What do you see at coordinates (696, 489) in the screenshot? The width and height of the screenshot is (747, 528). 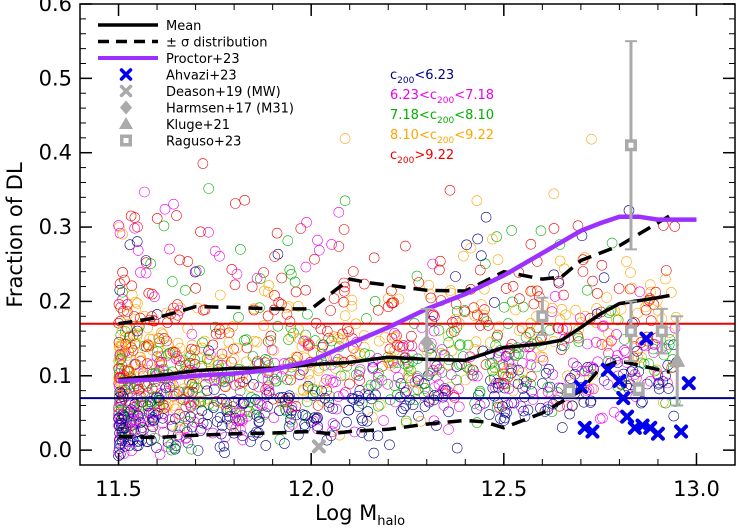 I see `x-tick-label: 13.0` at bounding box center [696, 489].